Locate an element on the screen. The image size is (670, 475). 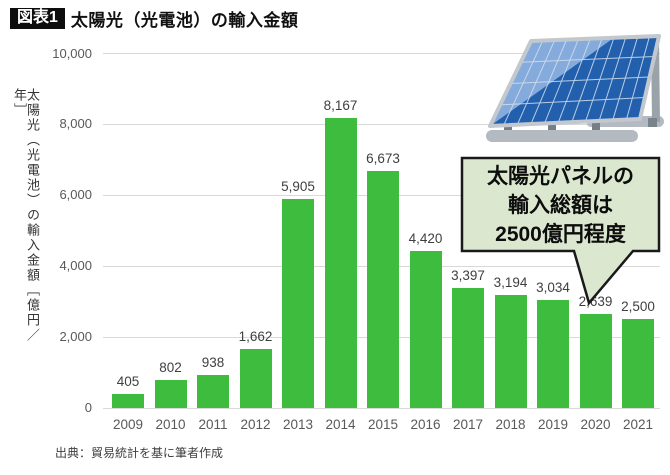
bar-value-label: 4,420 is located at coordinates (425, 239).